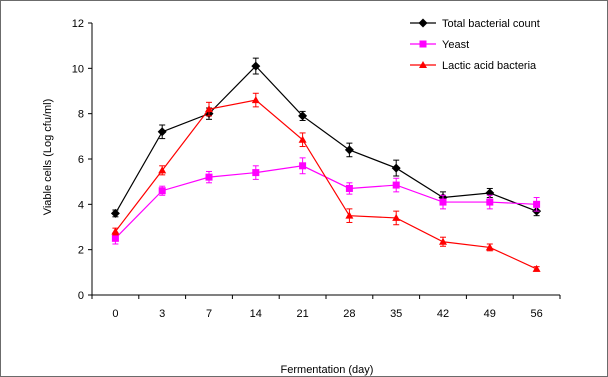 This screenshot has height=377, width=608. I want to click on x-tick-label: 3, so click(162, 314).